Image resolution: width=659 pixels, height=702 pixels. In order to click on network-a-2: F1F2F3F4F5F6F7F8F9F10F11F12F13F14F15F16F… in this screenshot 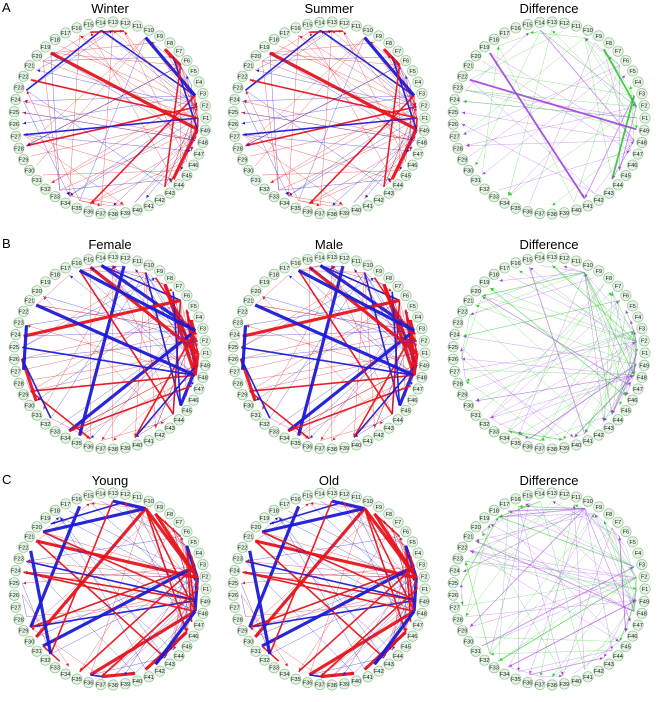, I will do `click(329, 118)`.